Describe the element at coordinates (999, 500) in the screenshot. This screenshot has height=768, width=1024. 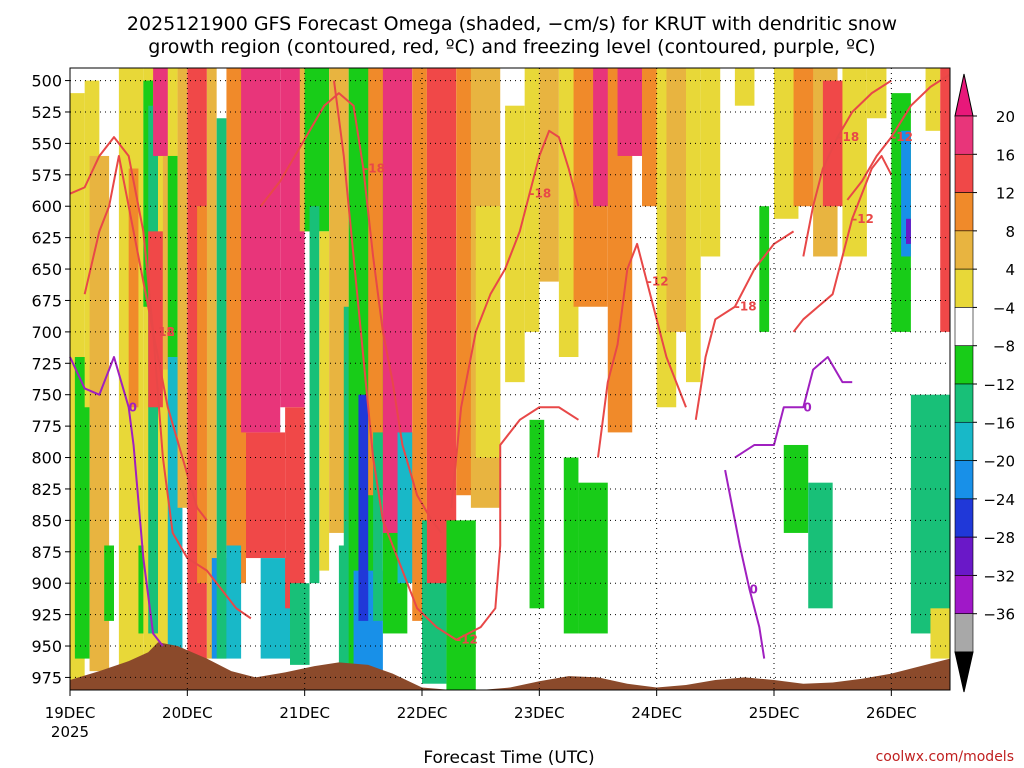
I see `colorbar-label: −24` at that location.